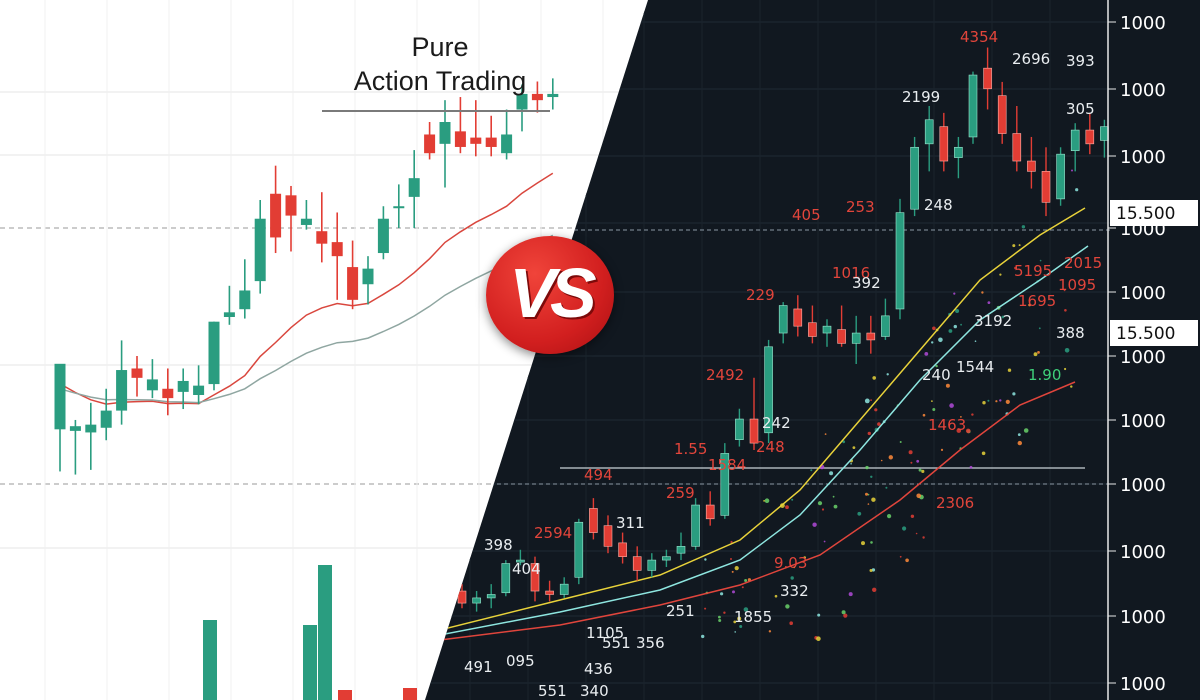 The image size is (1200, 700). I want to click on data-label: 3192, so click(993, 321).